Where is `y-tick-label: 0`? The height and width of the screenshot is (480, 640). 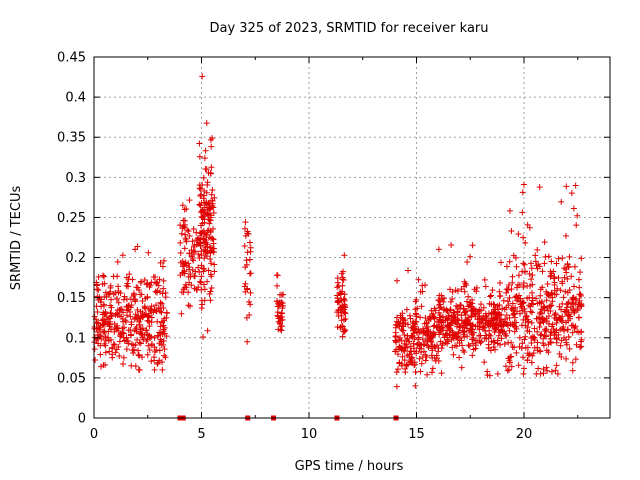 y-tick-label: 0 is located at coordinates (82, 419).